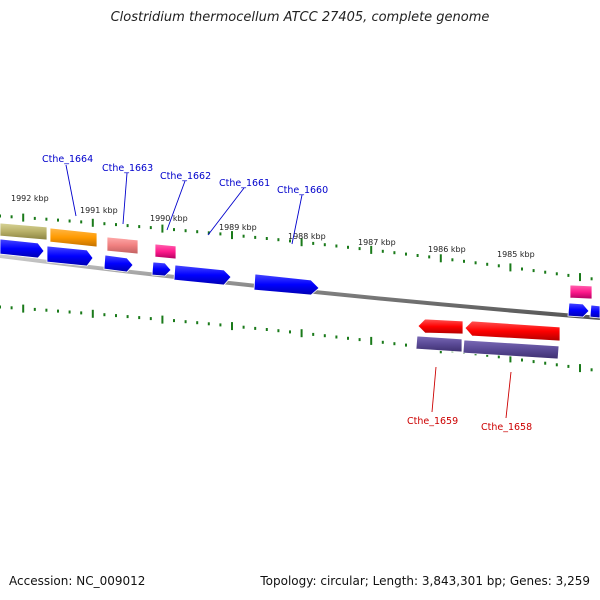 This screenshot has height=600, width=600. I want to click on feature-track-purple, so click(487, 347).